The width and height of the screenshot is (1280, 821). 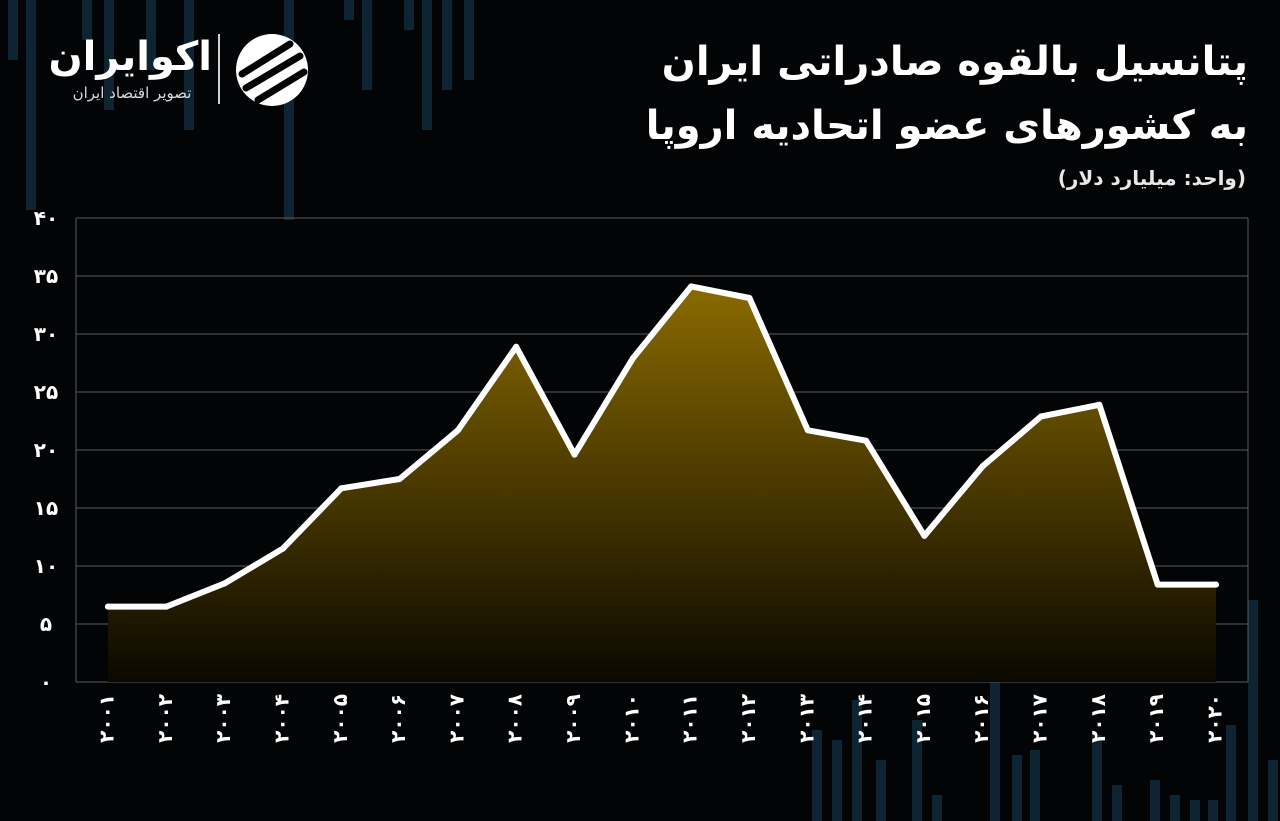 What do you see at coordinates (132, 93) in the screenshot?
I see `brand-tagline: تصویر اقتصاد ایران` at bounding box center [132, 93].